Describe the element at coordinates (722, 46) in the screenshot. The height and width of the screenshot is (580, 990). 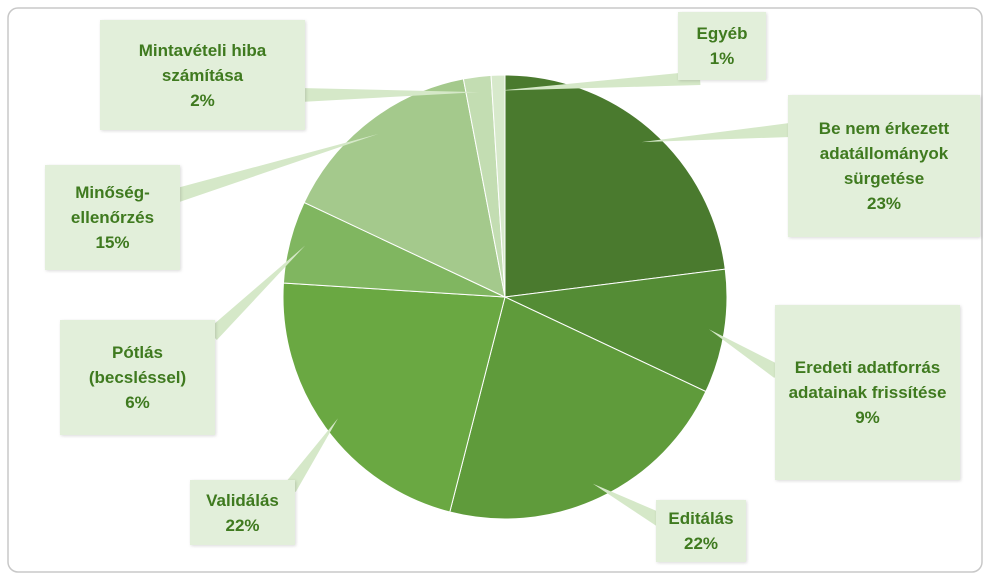
I see `callout: Egyéb 1%` at that location.